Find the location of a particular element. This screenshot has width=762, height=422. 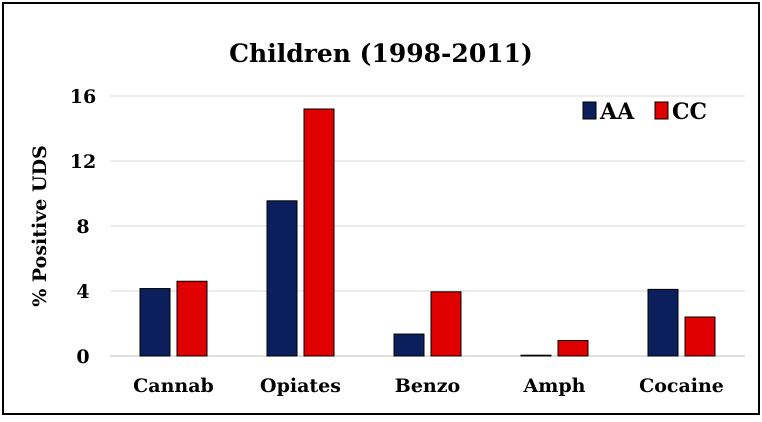

bar-aa-cocaine is located at coordinates (663, 322).